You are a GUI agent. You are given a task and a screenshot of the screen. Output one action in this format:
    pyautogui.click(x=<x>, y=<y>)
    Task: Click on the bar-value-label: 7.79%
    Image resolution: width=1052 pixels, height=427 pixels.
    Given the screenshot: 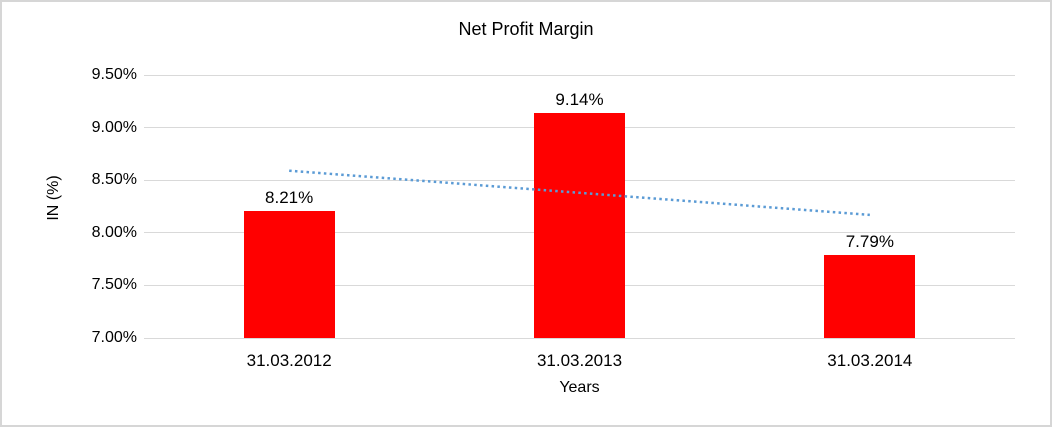 What is the action you would take?
    pyautogui.click(x=869, y=241)
    